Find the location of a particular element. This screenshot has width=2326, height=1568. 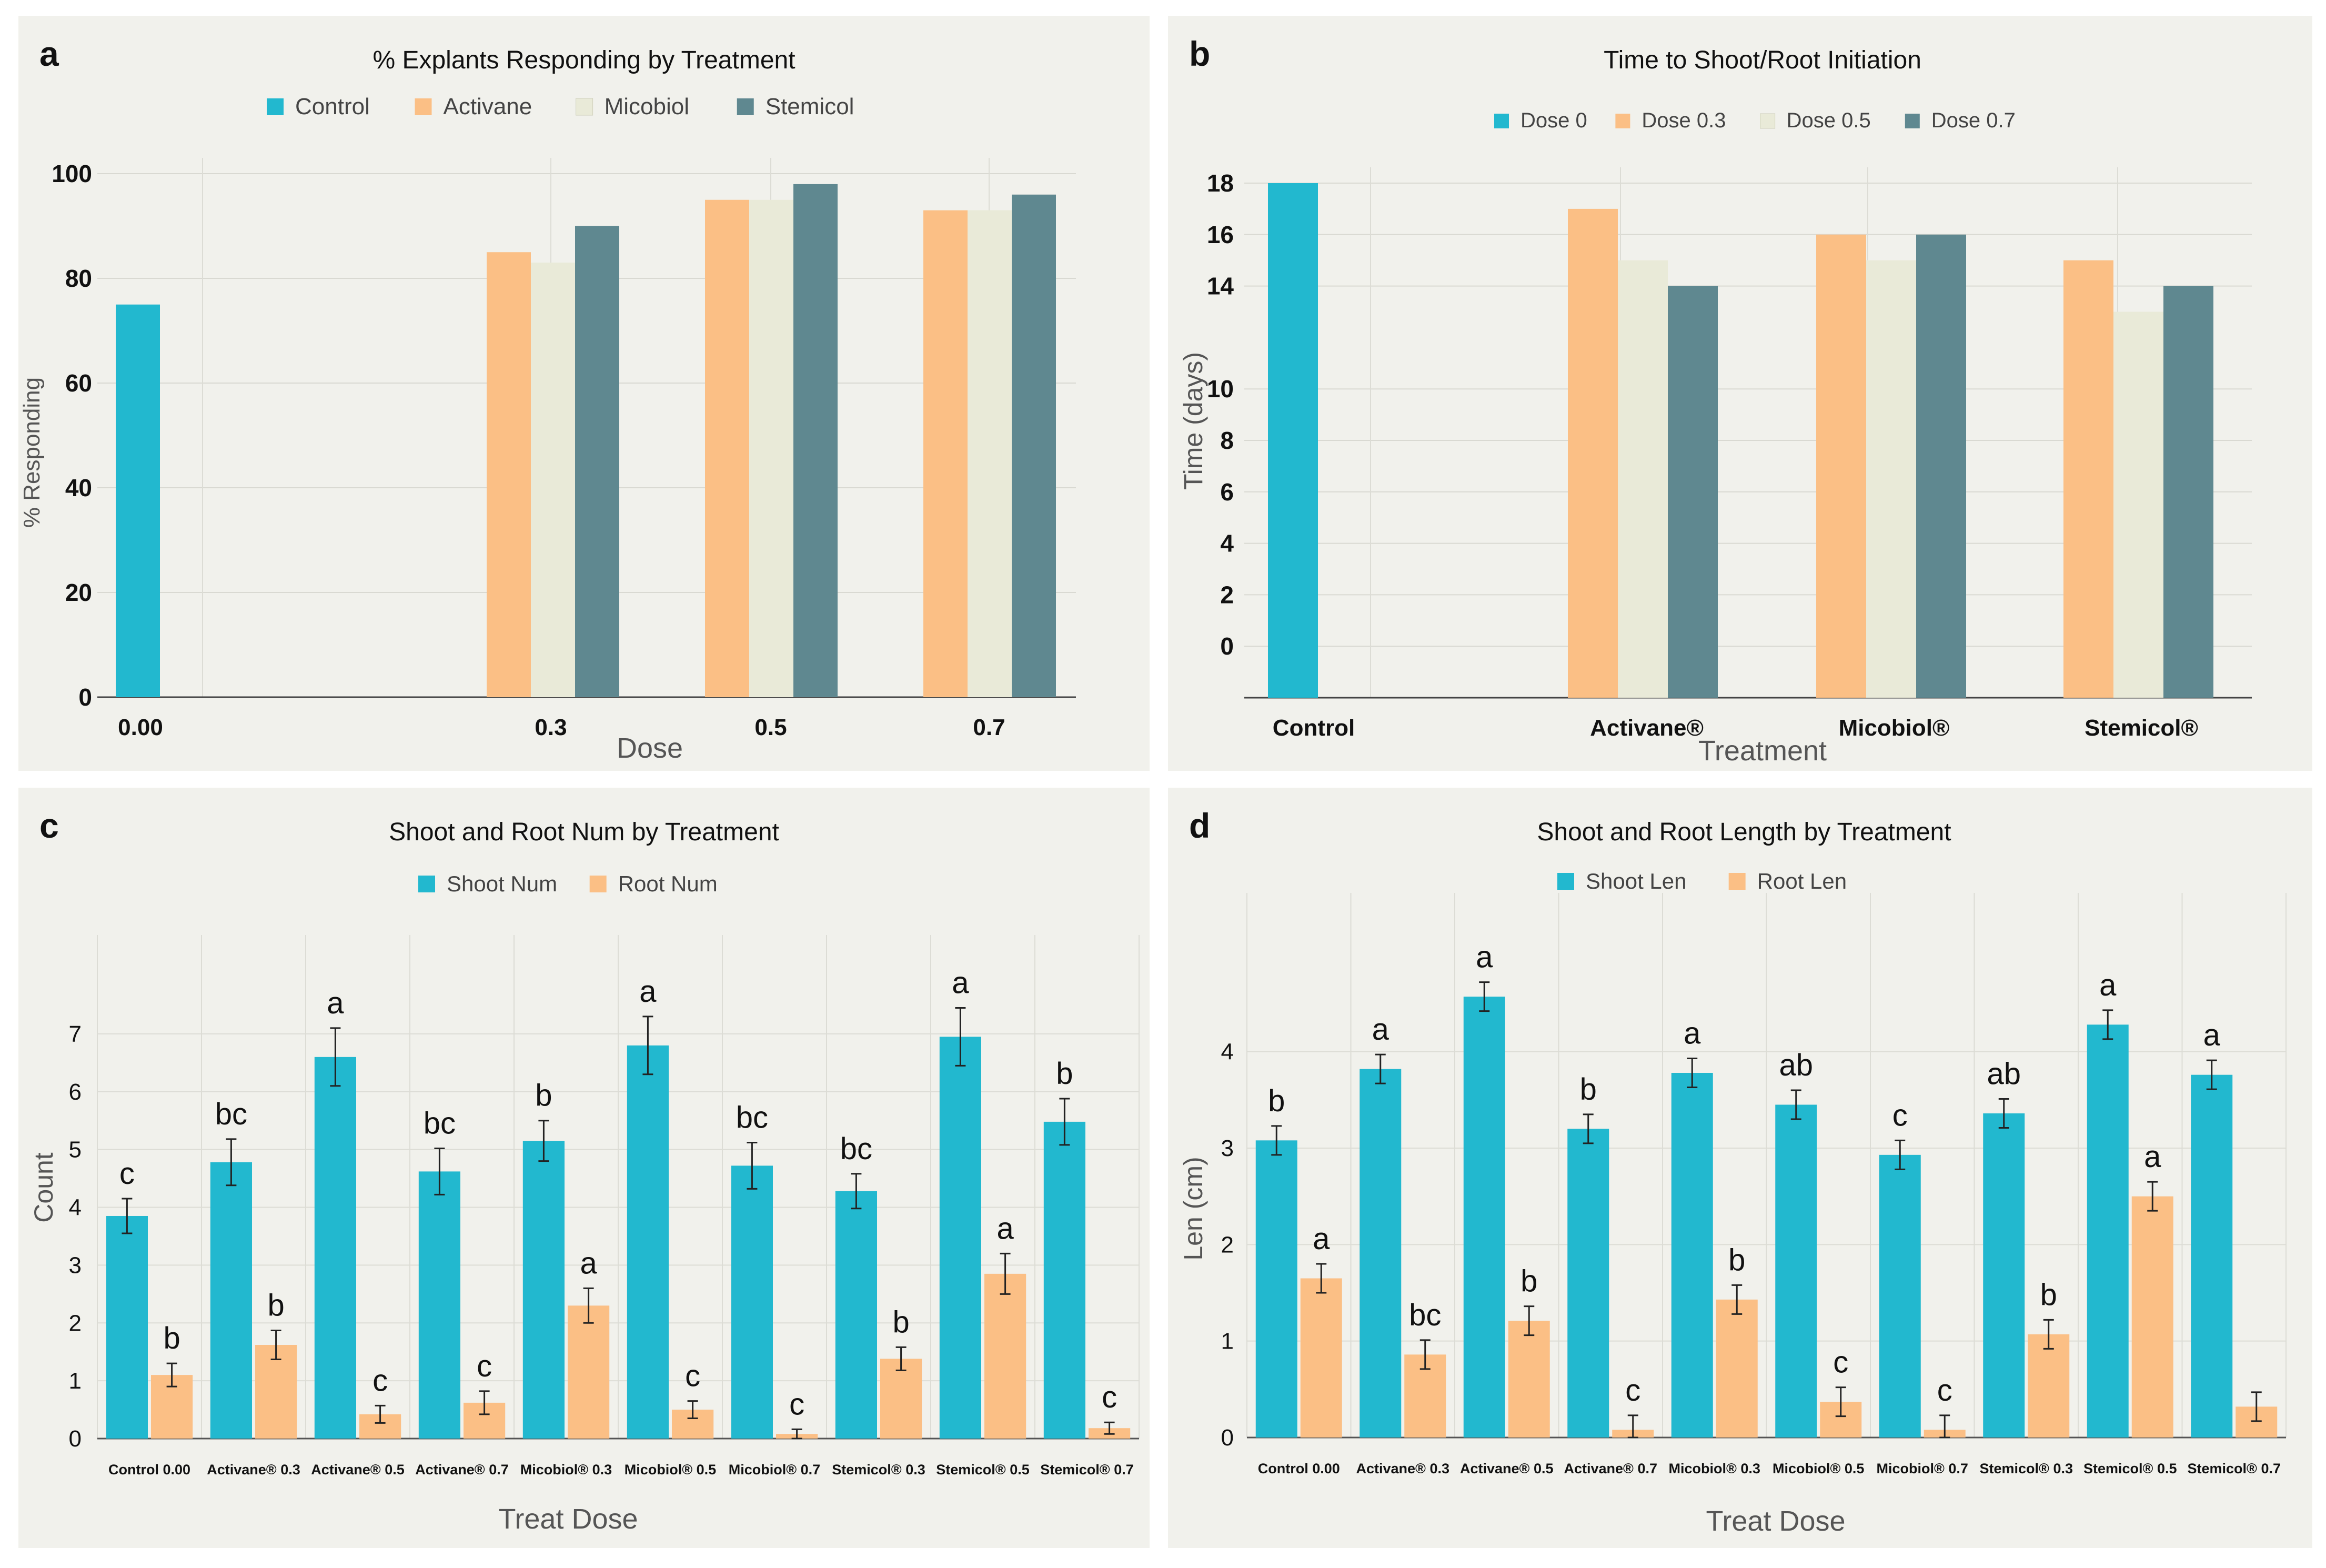

y-axis-label: Time (days) is located at coordinates (1193, 421).